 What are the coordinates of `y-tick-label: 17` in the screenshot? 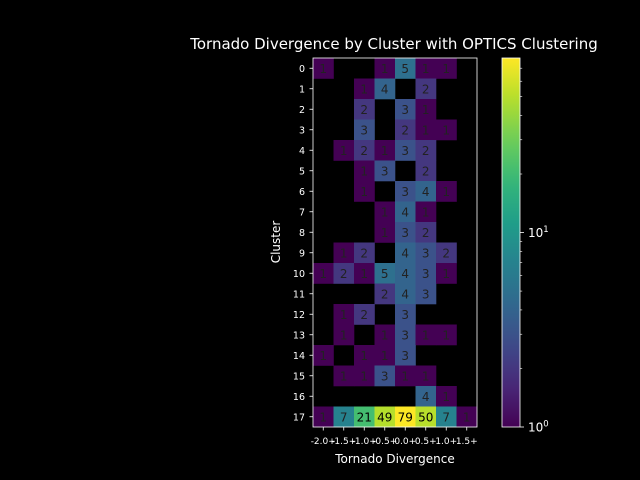 It's located at (299, 417).